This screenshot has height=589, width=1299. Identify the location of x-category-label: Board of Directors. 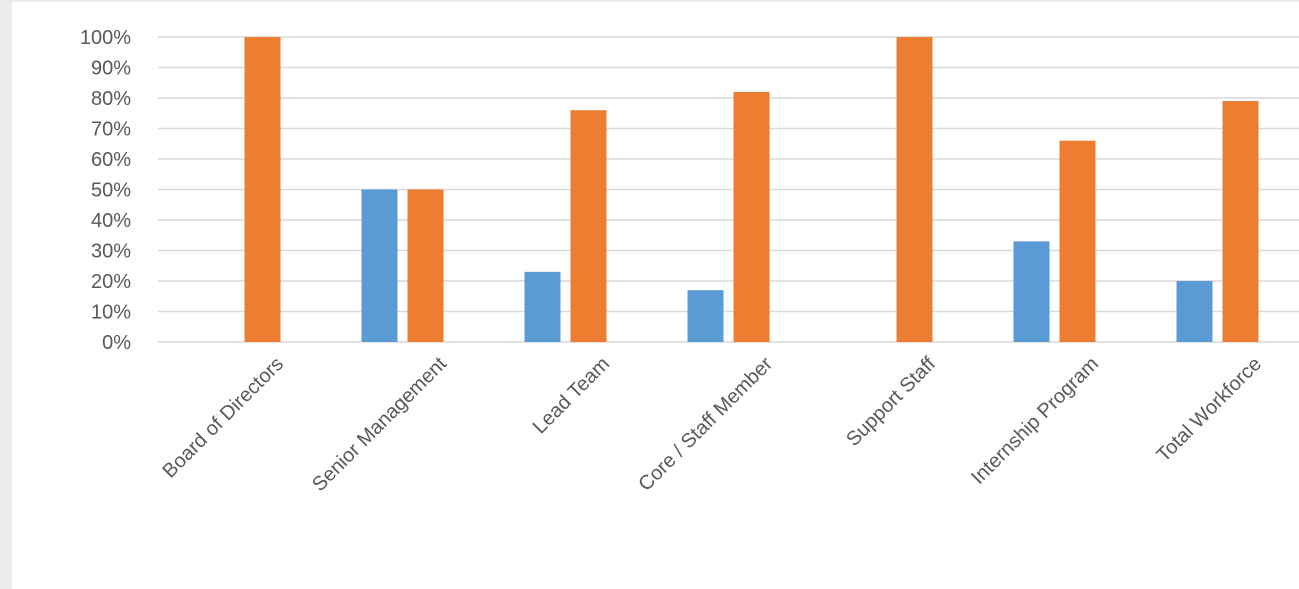
(224, 418).